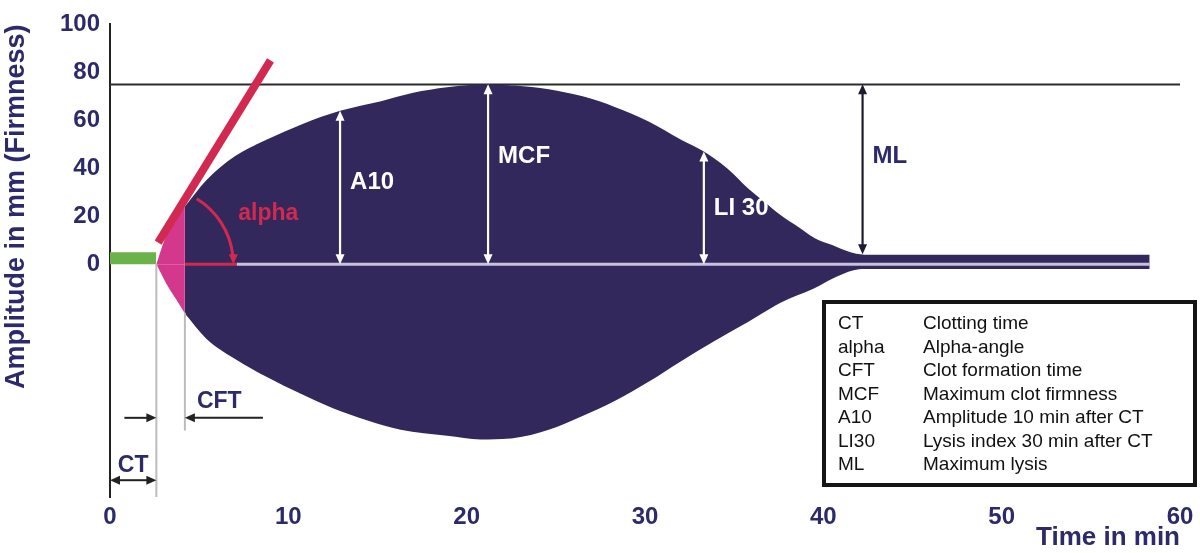 The width and height of the screenshot is (1200, 553). Describe the element at coordinates (219, 400) in the screenshot. I see `annotation: CFT` at that location.